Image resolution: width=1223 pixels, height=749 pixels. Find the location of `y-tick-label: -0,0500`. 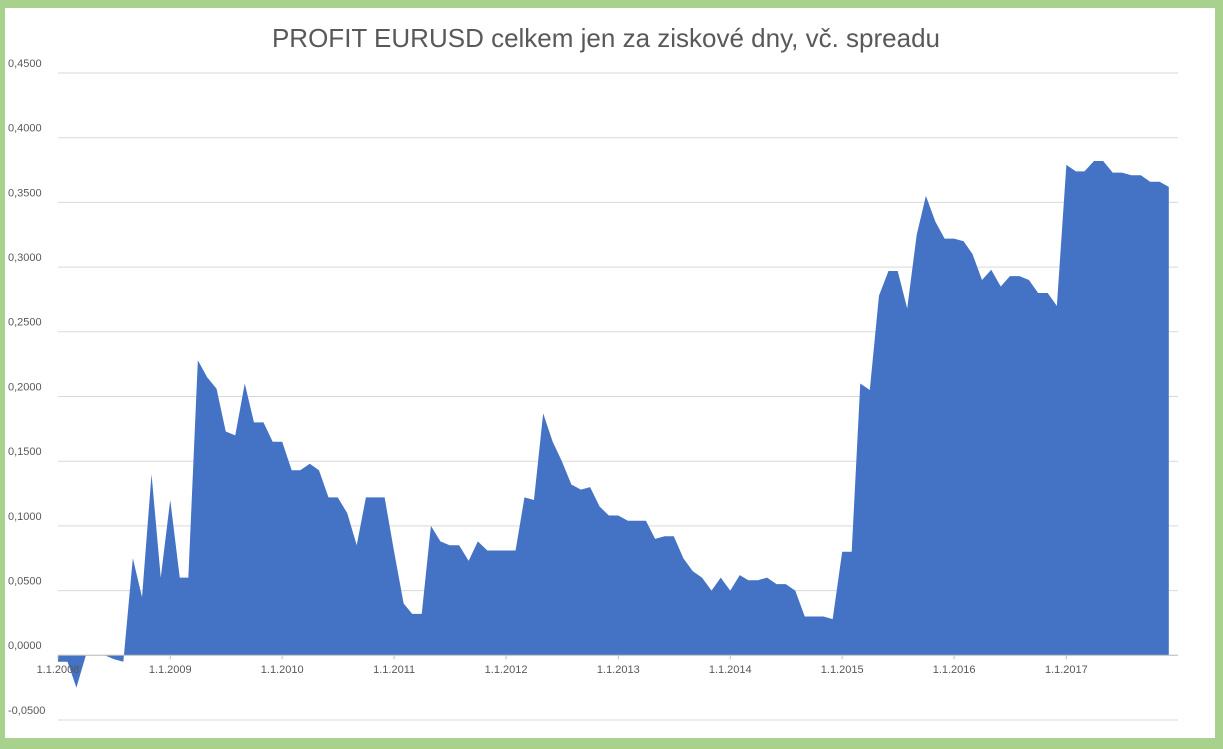

y-tick-label: -0,0500 is located at coordinates (26, 711).